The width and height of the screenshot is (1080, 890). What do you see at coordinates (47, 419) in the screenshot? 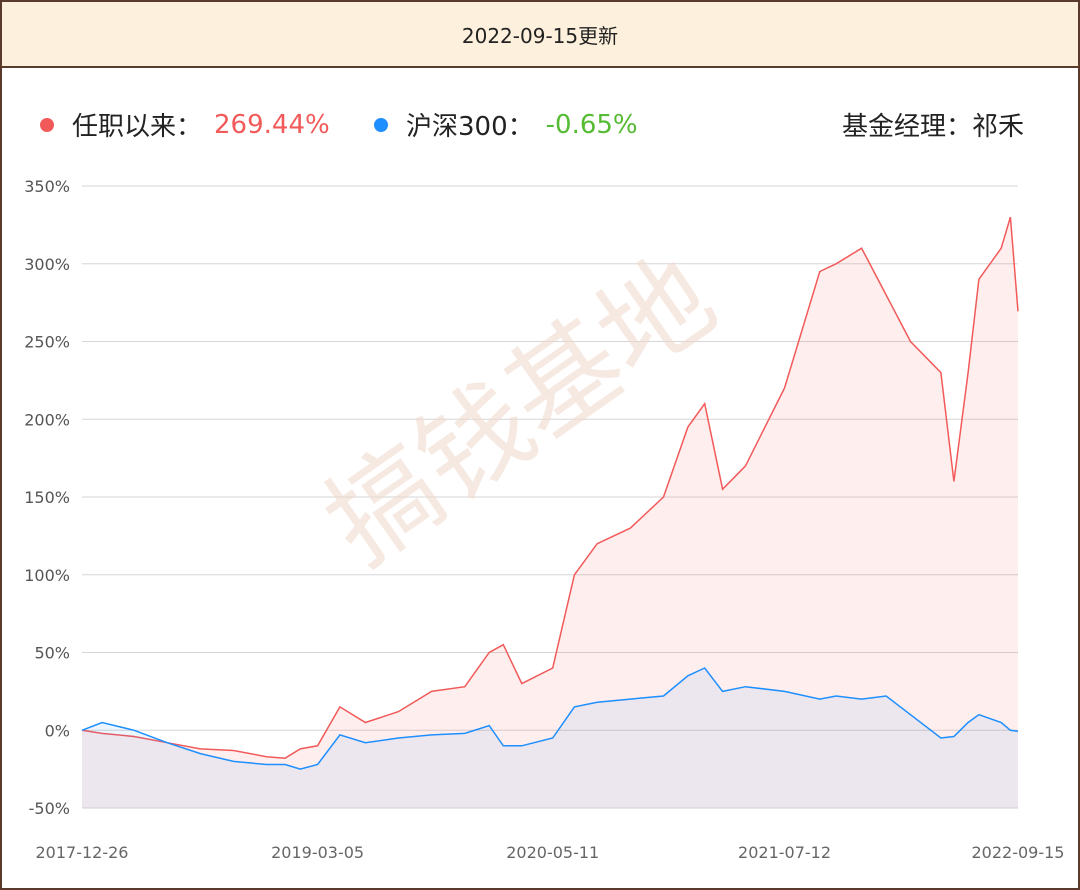
I see `y-tick-label: 200%` at bounding box center [47, 419].